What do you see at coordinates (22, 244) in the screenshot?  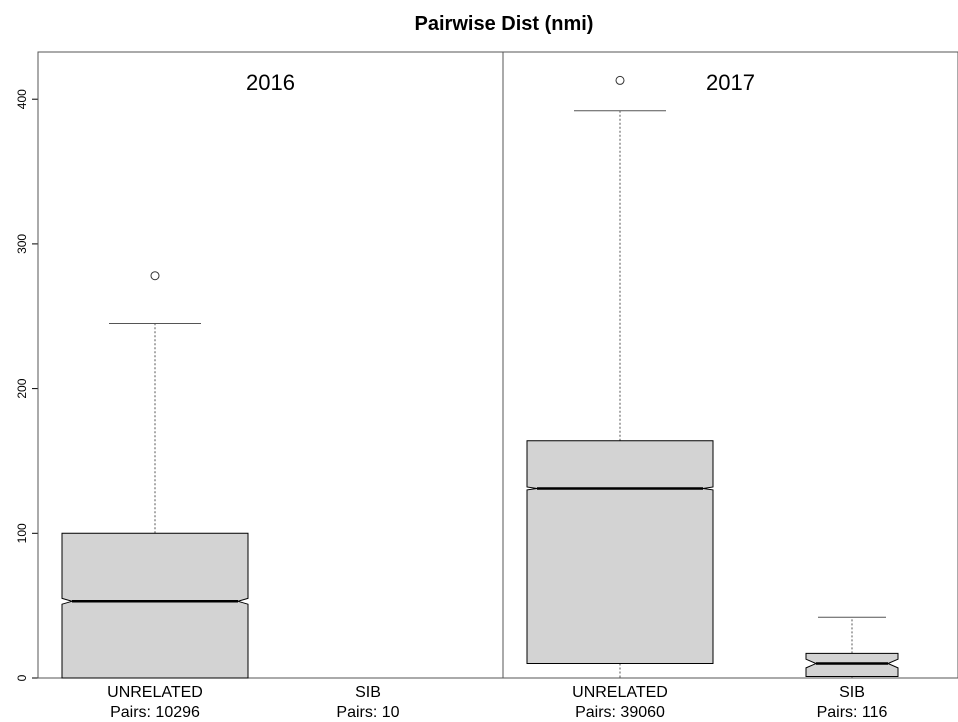 I see `y-tick-label: 300` at bounding box center [22, 244].